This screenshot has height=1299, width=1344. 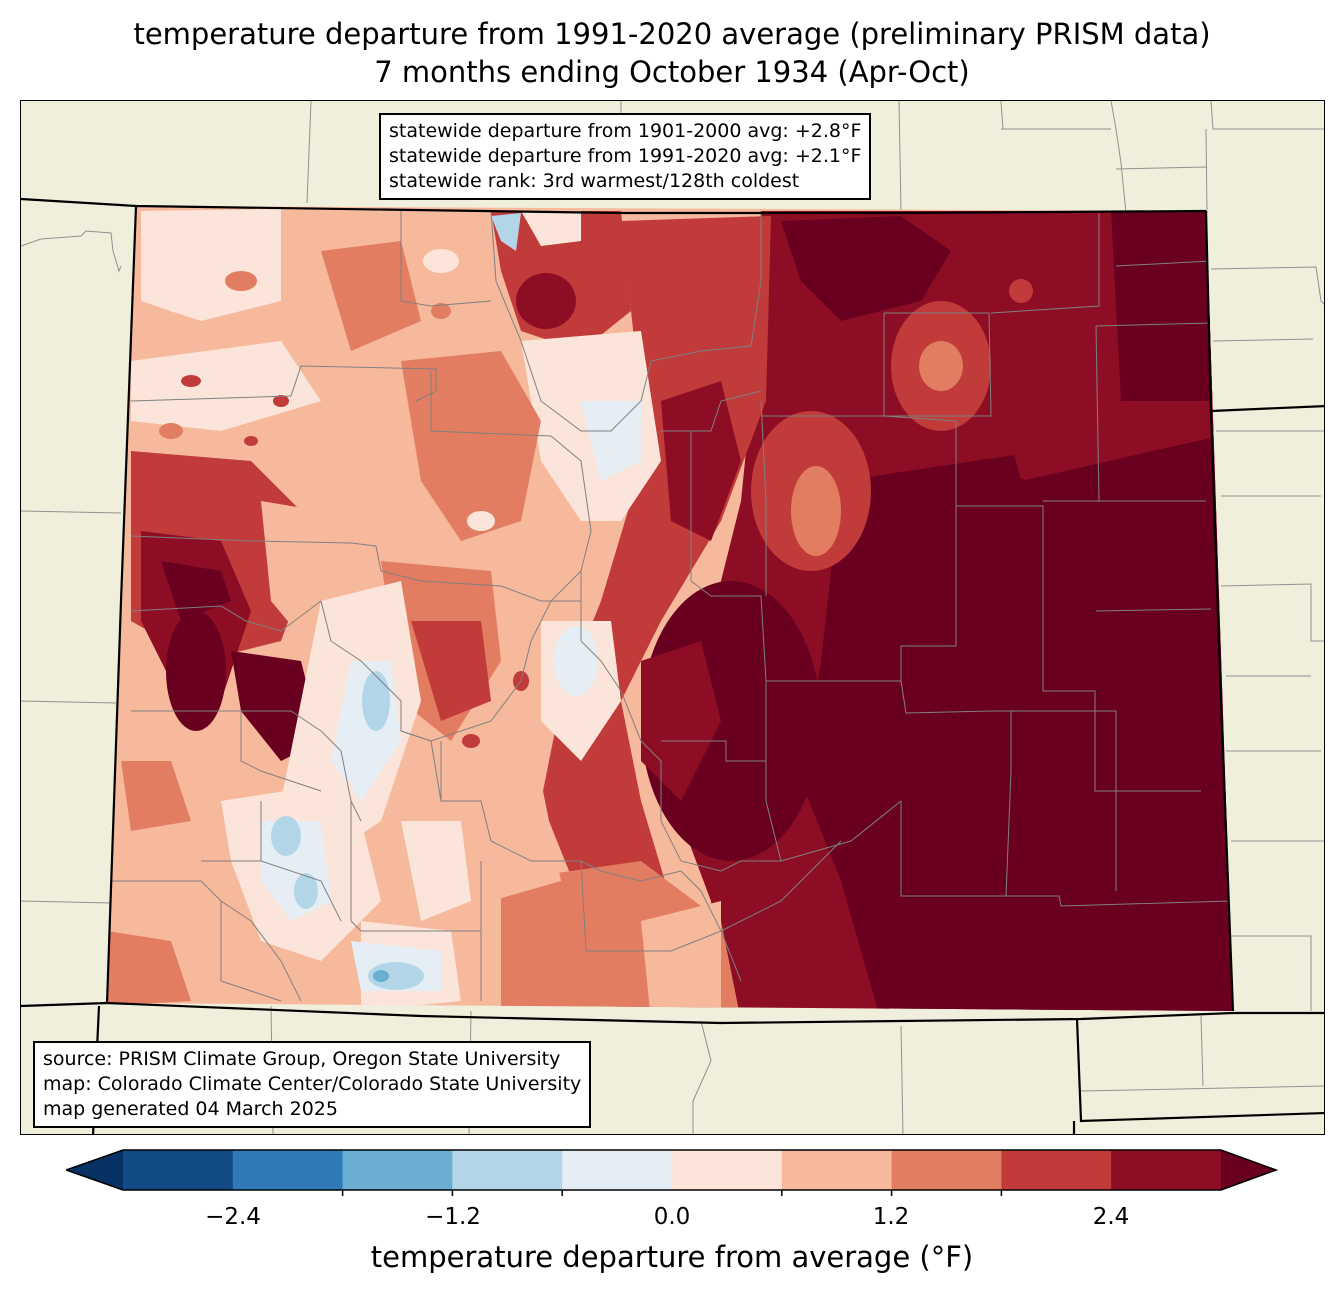 What do you see at coordinates (94, 1170) in the screenshot?
I see `colorbar-under-arrow` at bounding box center [94, 1170].